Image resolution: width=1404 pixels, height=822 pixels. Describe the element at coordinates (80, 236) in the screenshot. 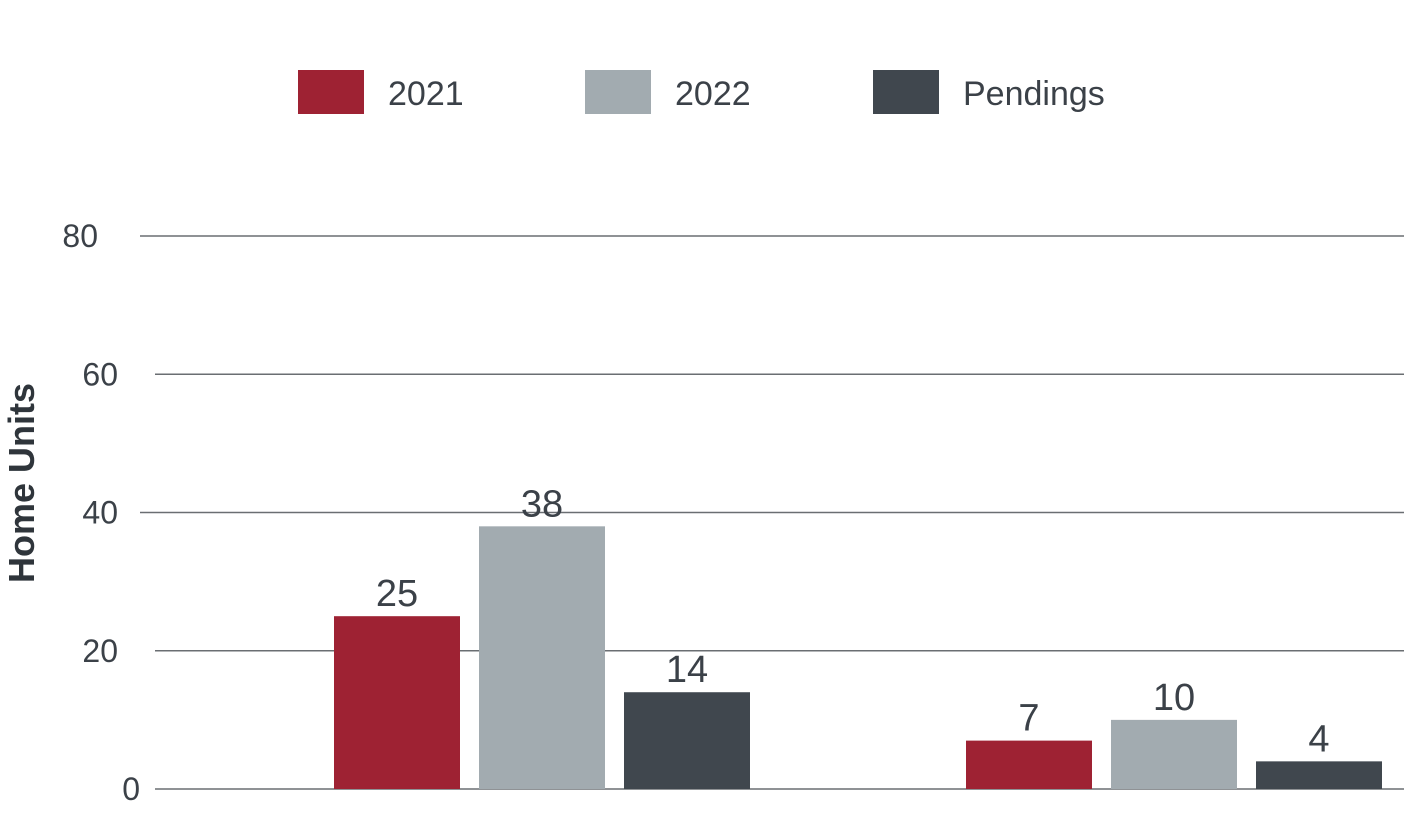

I see `y-tick-label-80: 80` at that location.